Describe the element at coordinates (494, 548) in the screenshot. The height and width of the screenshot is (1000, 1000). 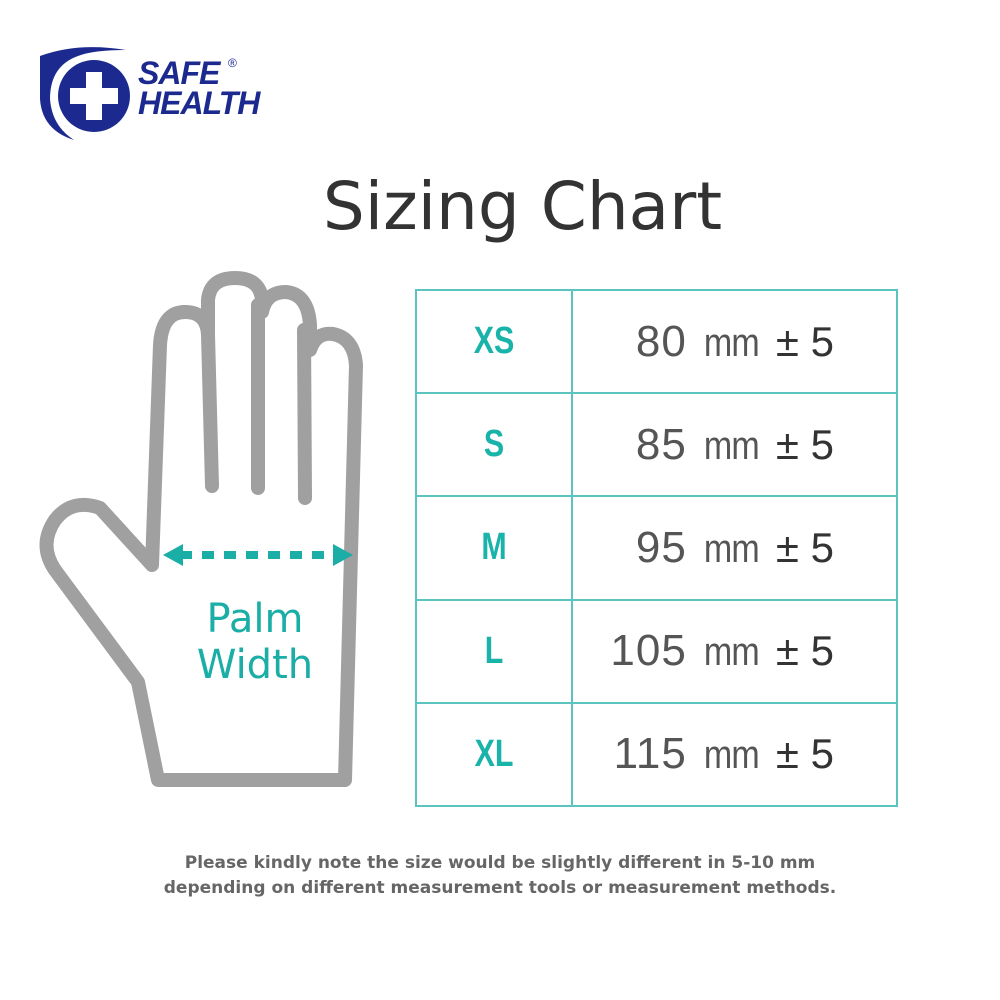
I see `size-label: M` at that location.